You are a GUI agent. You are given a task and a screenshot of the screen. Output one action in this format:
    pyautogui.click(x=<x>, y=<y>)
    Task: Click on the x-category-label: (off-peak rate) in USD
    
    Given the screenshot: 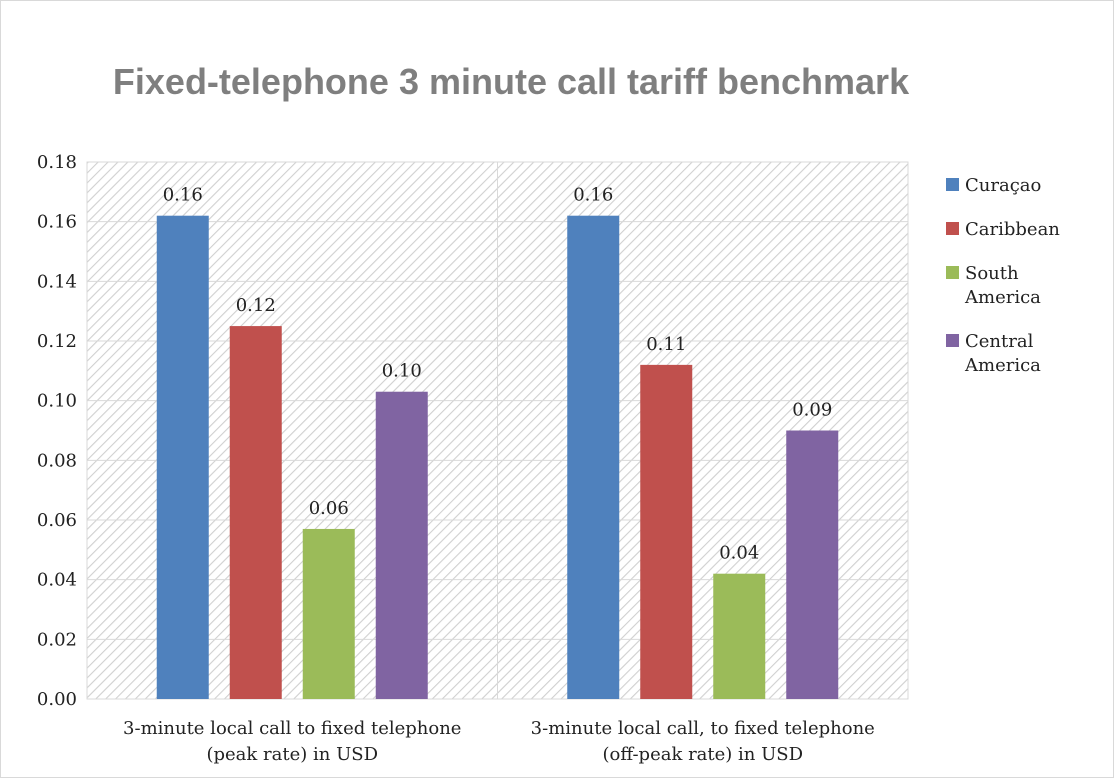 What is the action you would take?
    pyautogui.click(x=702, y=754)
    